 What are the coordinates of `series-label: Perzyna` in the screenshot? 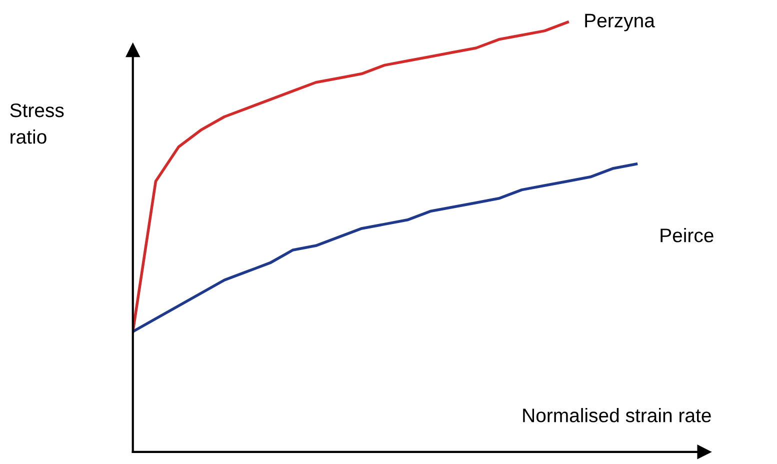 It's located at (620, 23).